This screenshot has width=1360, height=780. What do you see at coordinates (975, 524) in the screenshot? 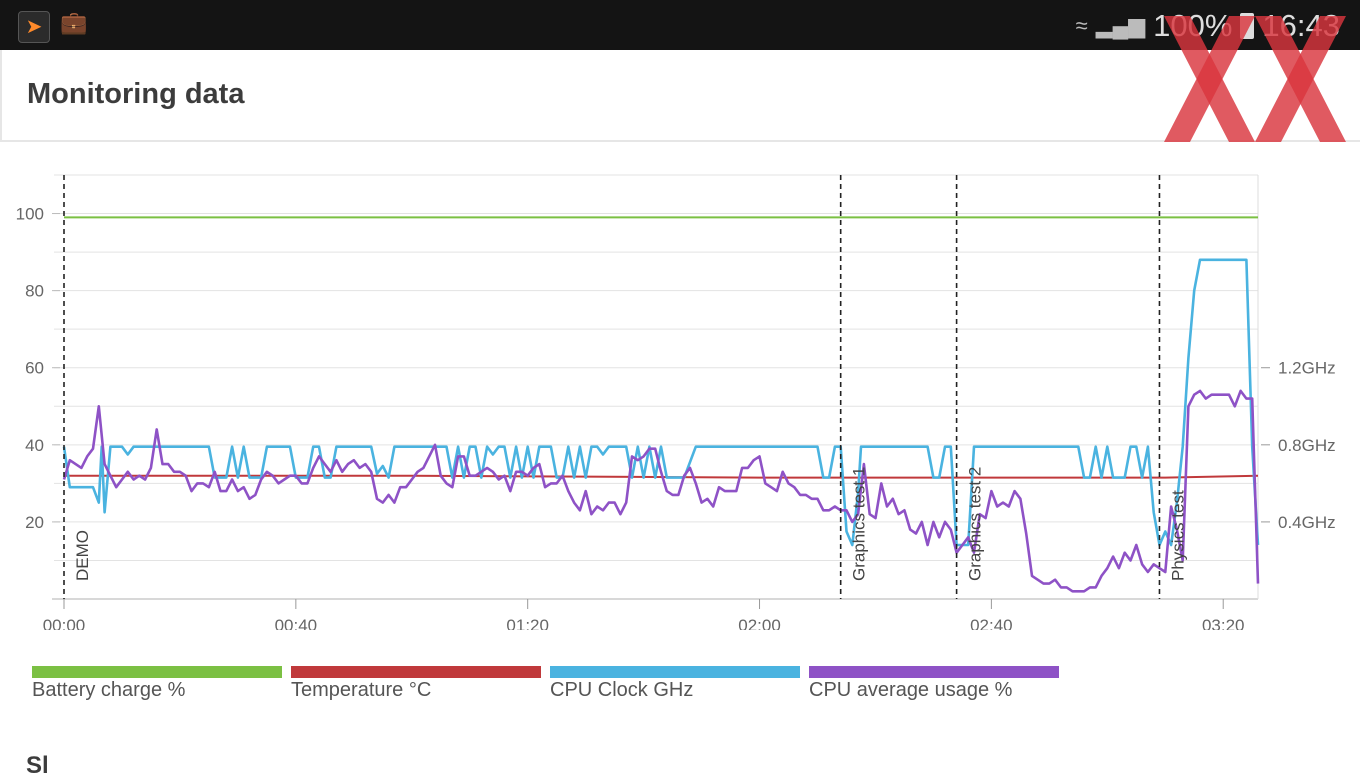
I see `annotation-label: Graphics test 2` at bounding box center [975, 524].